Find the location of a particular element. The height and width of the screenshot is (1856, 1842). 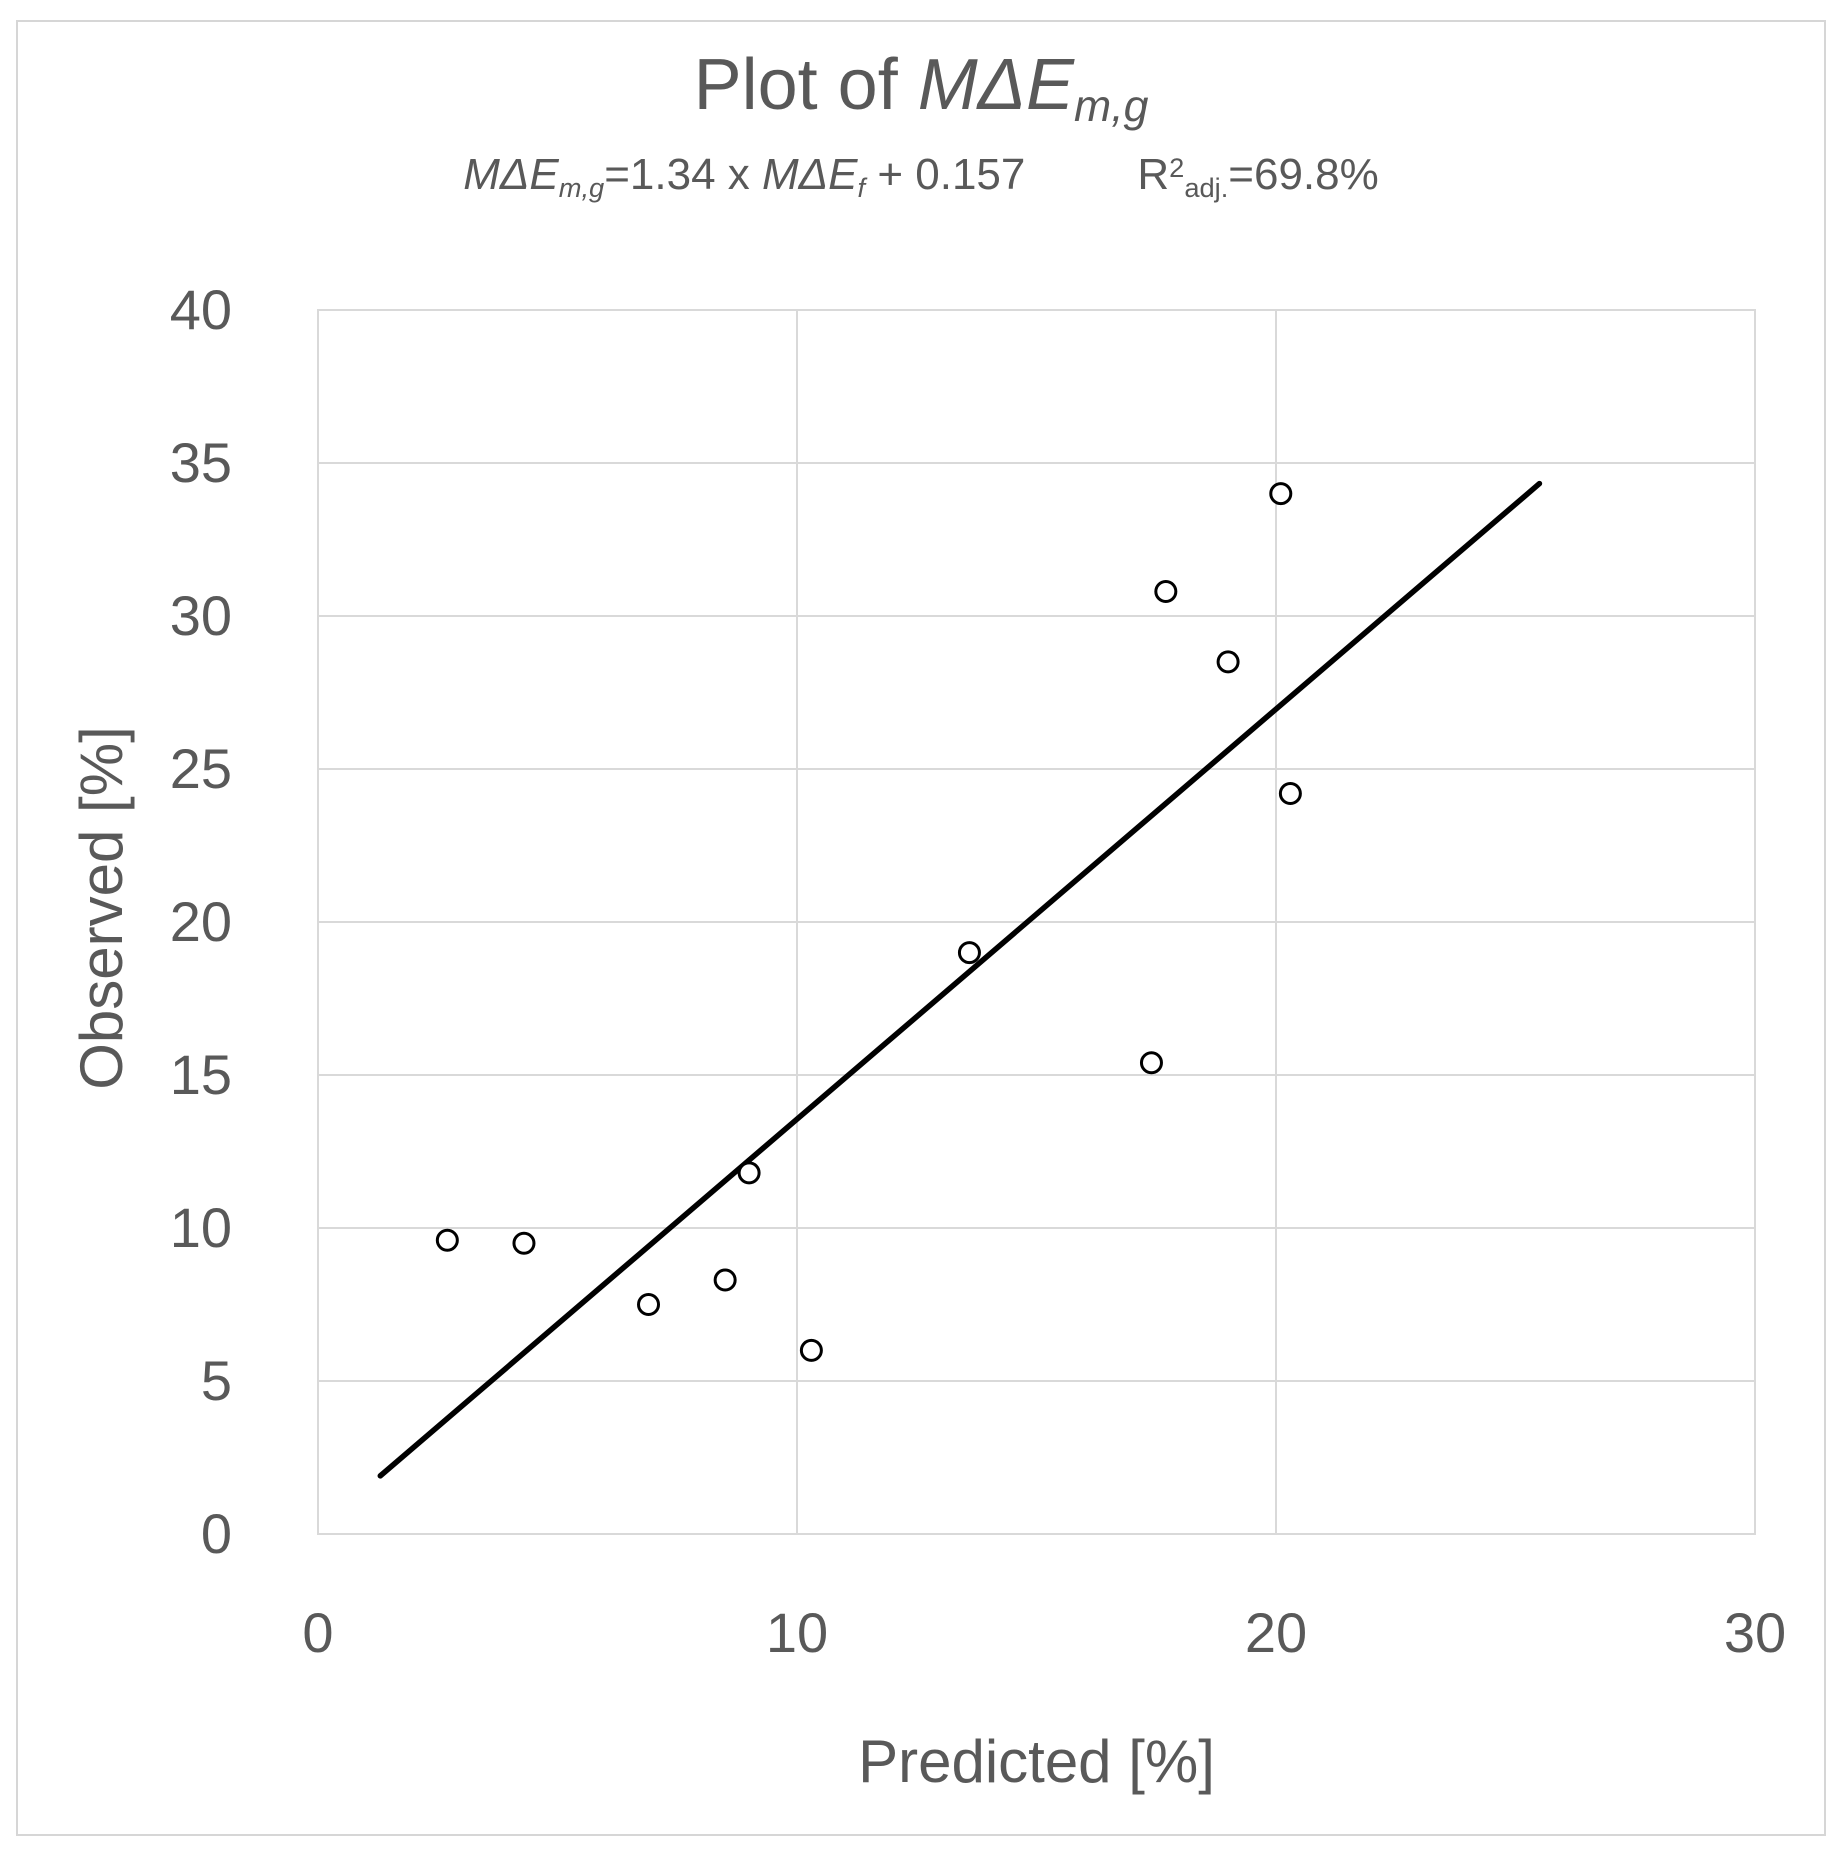

regression-equation: MΔEm,g=1.34 x MΔEf + 0.157 is located at coordinates (744, 176).